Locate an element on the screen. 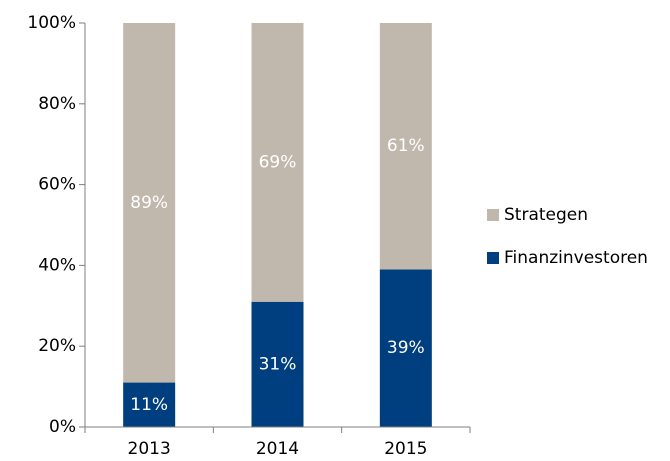 This screenshot has width=670, height=461. y-tick-label: 100% is located at coordinates (51, 23).